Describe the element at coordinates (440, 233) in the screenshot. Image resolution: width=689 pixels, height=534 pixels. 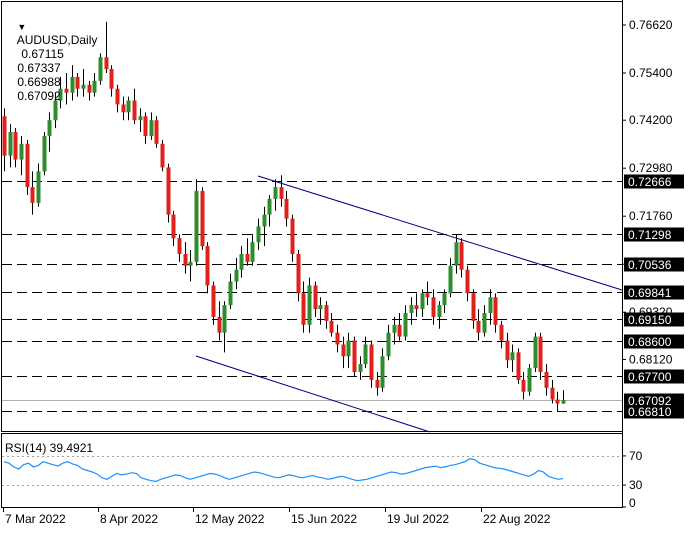
I see `channel-upper-line` at that location.